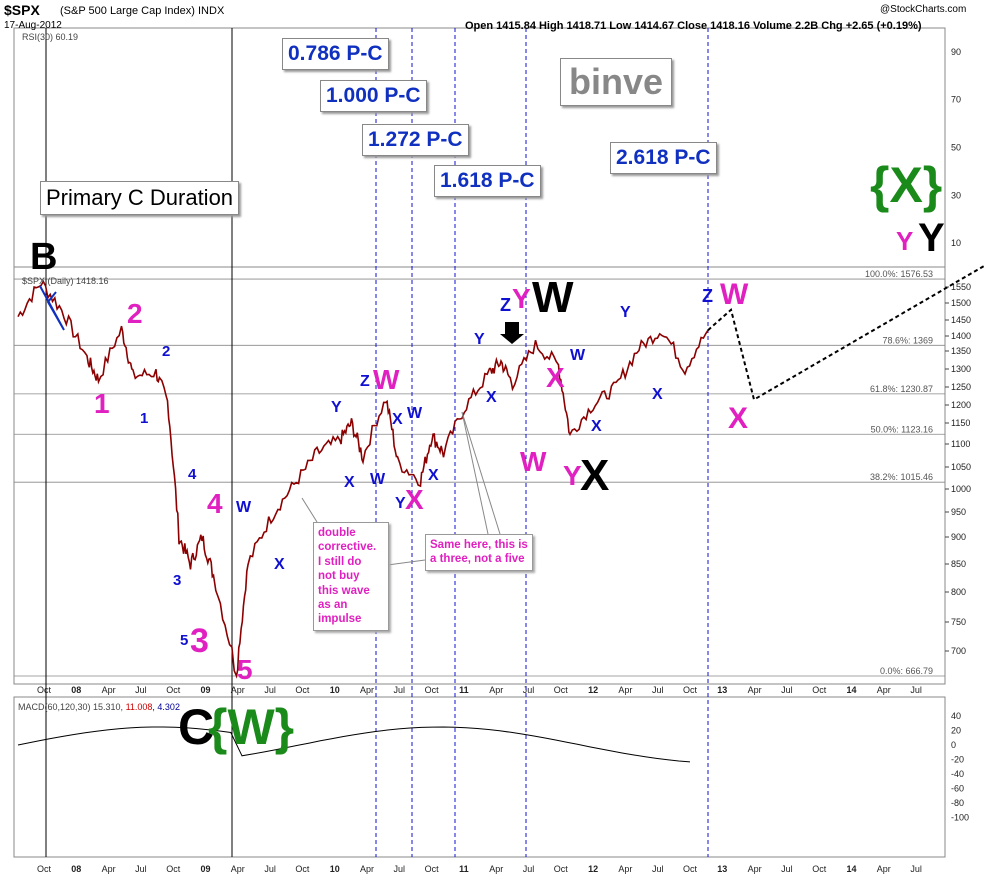 This screenshot has height=876, width=990. Describe the element at coordinates (432, 690) in the screenshot. I see `x-tick-label-0-12: Oct` at that location.